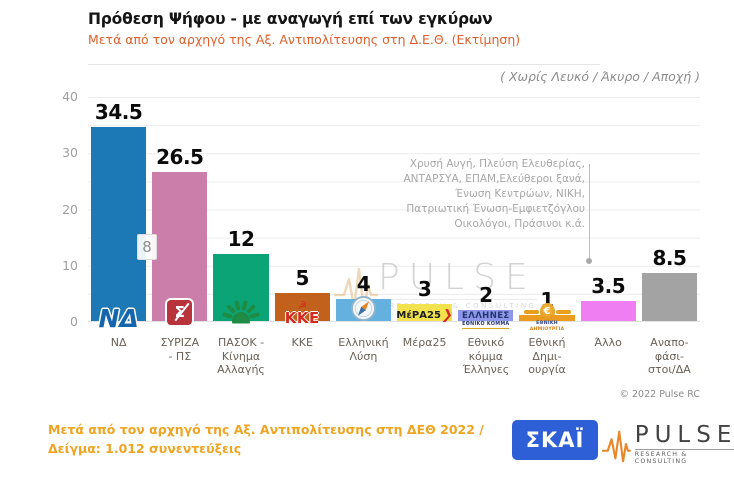 This screenshot has height=488, width=734. What do you see at coordinates (119, 223) in the screenshot?
I see `bar-ΝΔ` at bounding box center [119, 223].